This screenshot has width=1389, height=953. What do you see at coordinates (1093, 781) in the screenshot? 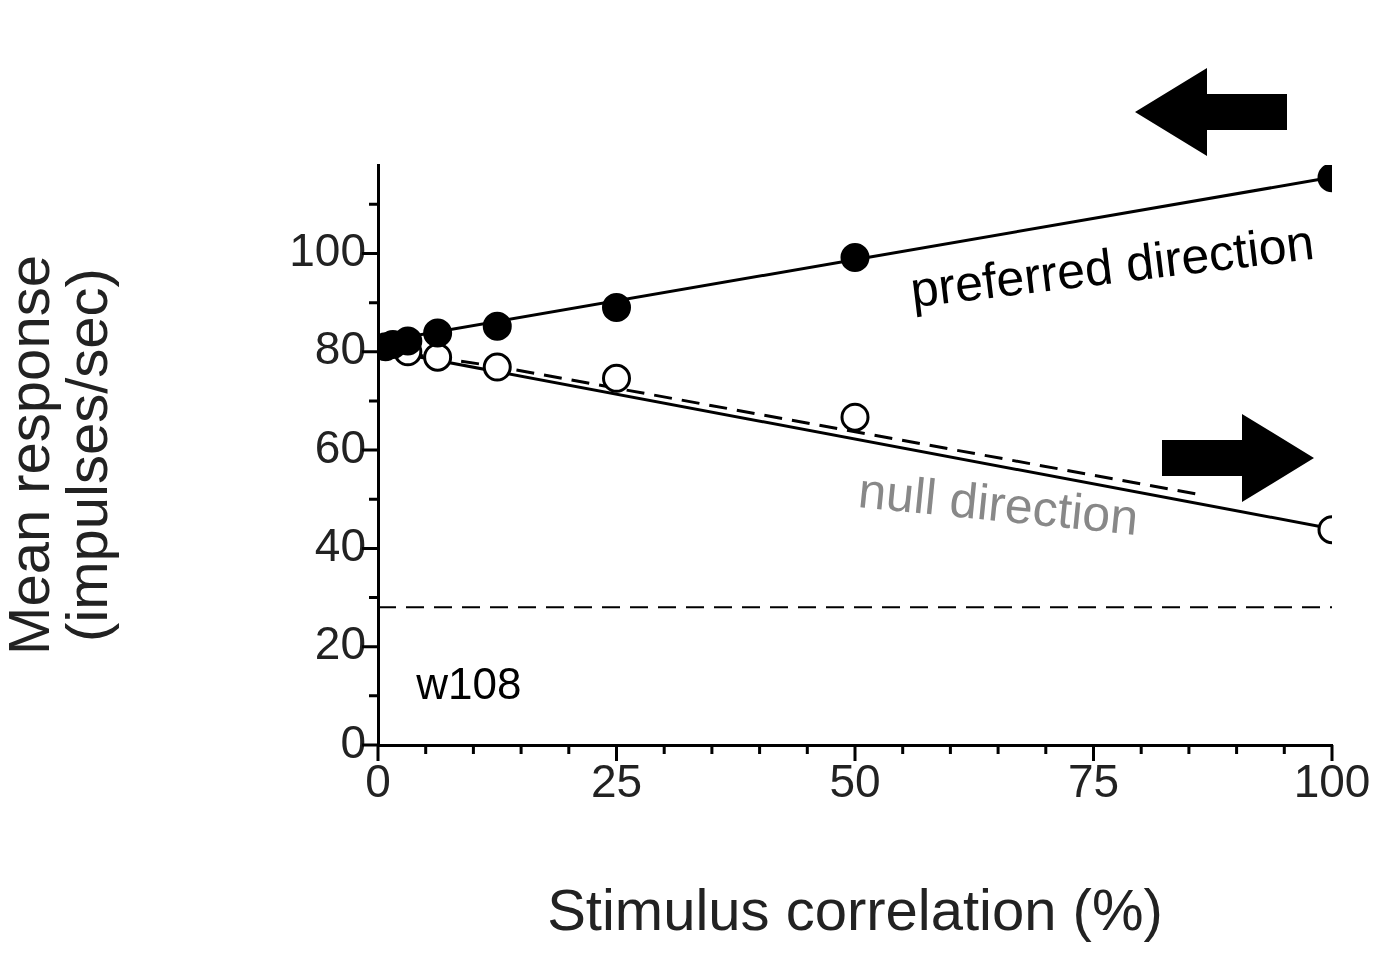
I see `x-tick-label: 75` at bounding box center [1093, 781].